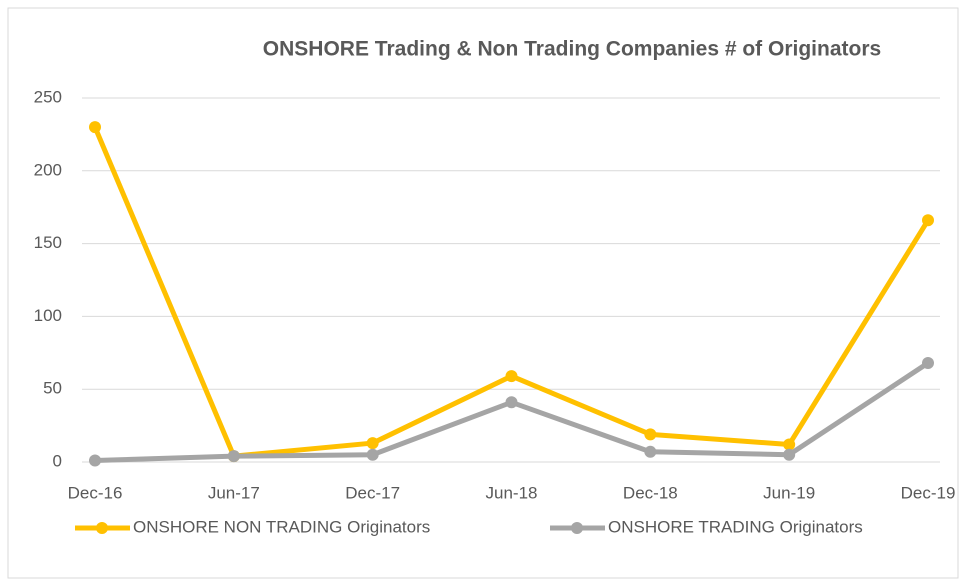 The image size is (962, 582). What do you see at coordinates (372, 492) in the screenshot?
I see `x-tick-label: Dec-17` at bounding box center [372, 492].